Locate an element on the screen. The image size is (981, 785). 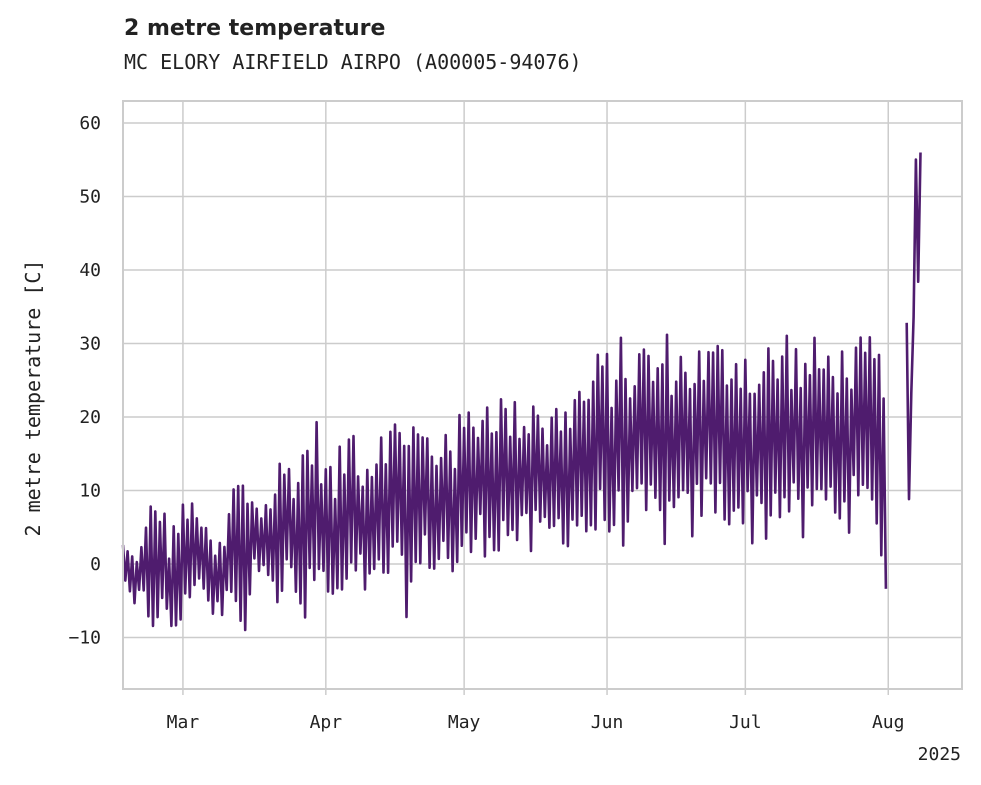
y-tick-labels: −10 0 10 20 30 40 50 60 is located at coordinates (84, 381).